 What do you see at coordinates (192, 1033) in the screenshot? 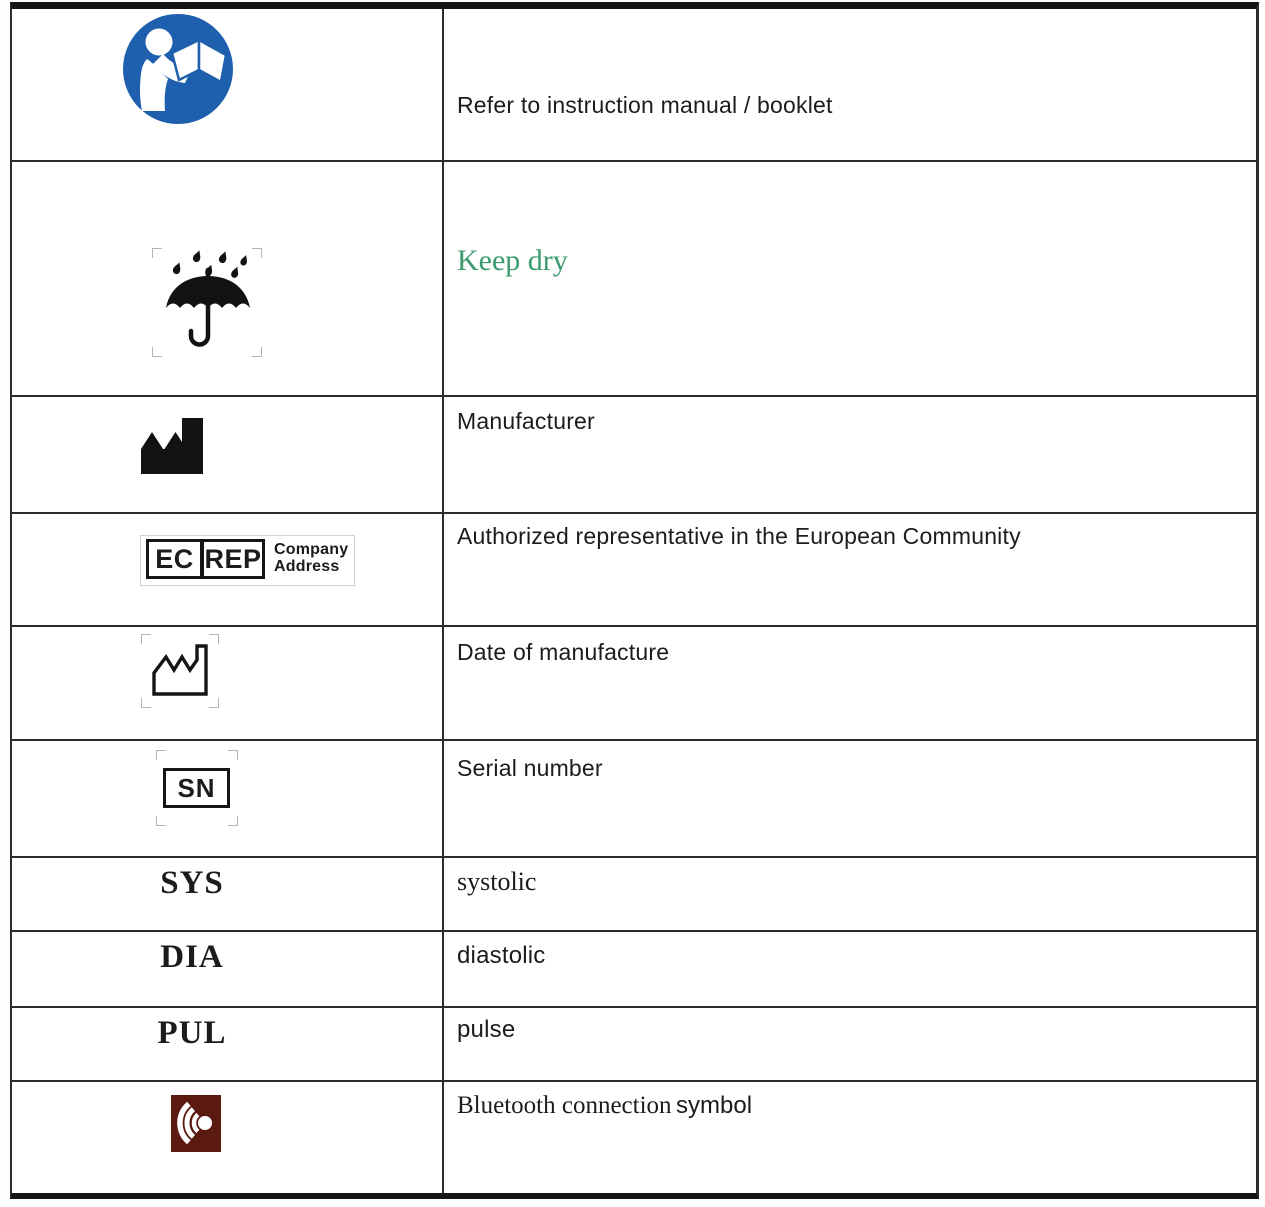
I see `pul-abbreviation: PUL` at bounding box center [192, 1033].